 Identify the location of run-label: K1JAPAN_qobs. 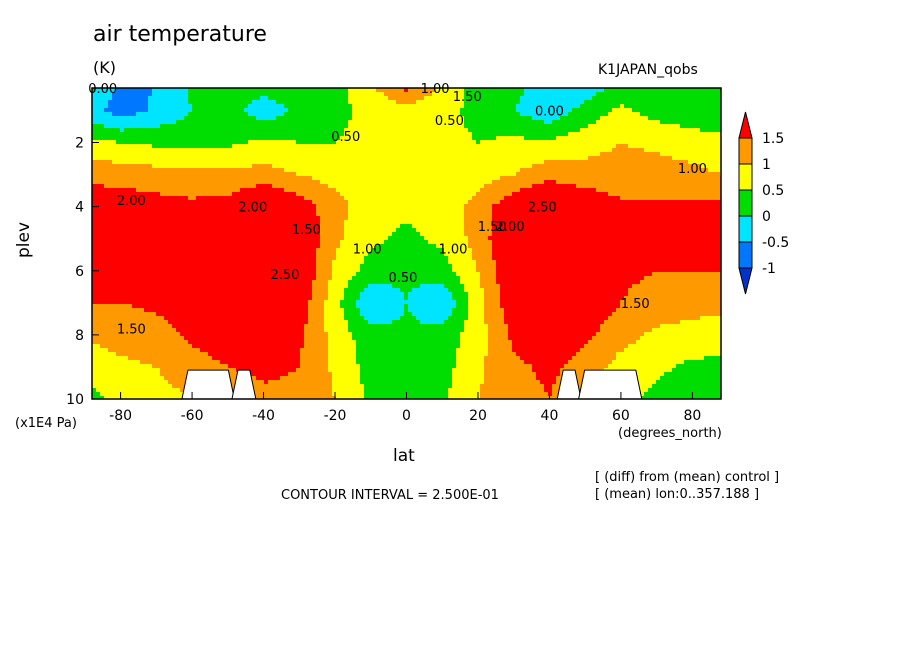
(648, 70).